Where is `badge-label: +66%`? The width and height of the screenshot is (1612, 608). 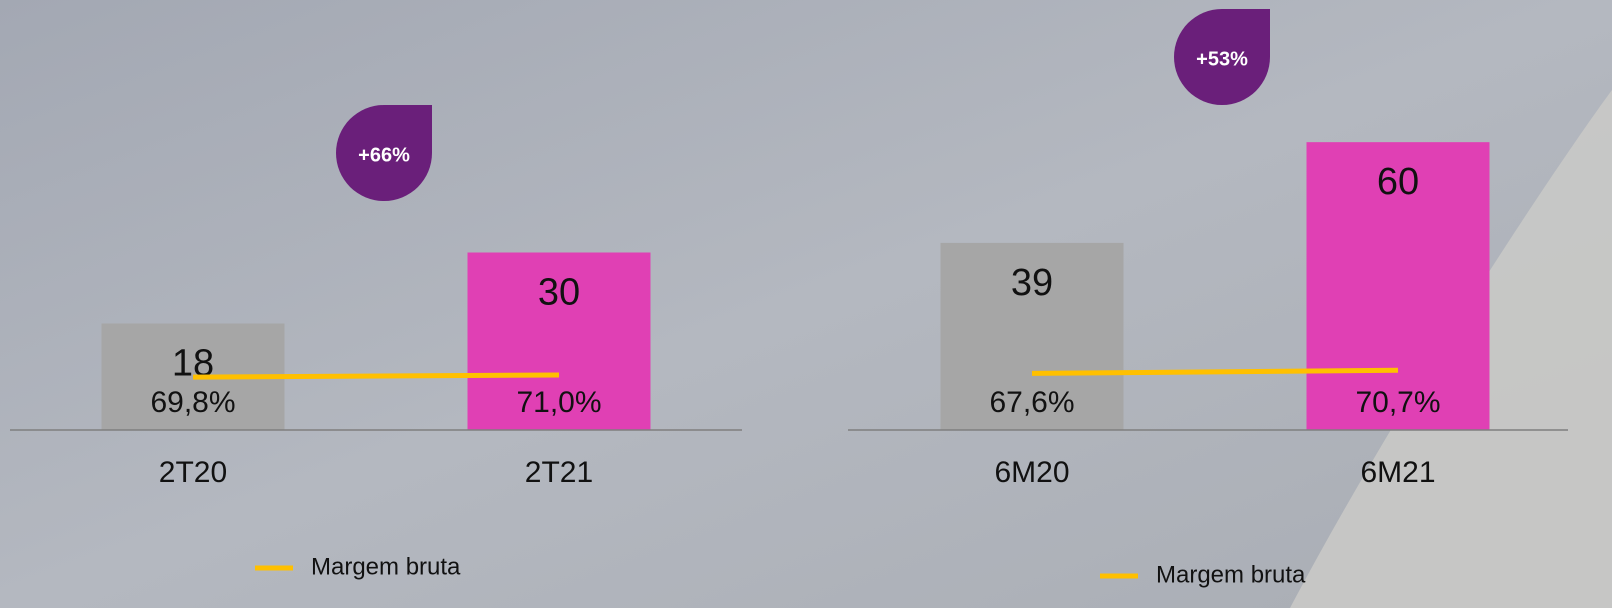
badge-label: +66% is located at coordinates (384, 155).